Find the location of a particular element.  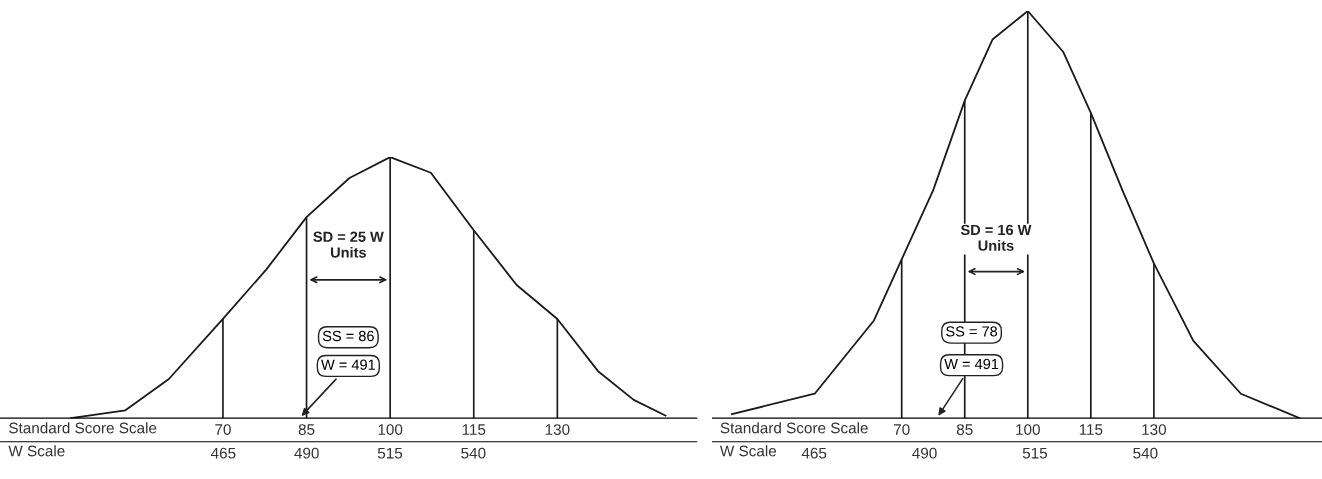

annotation: SS = 86 is located at coordinates (348, 336).